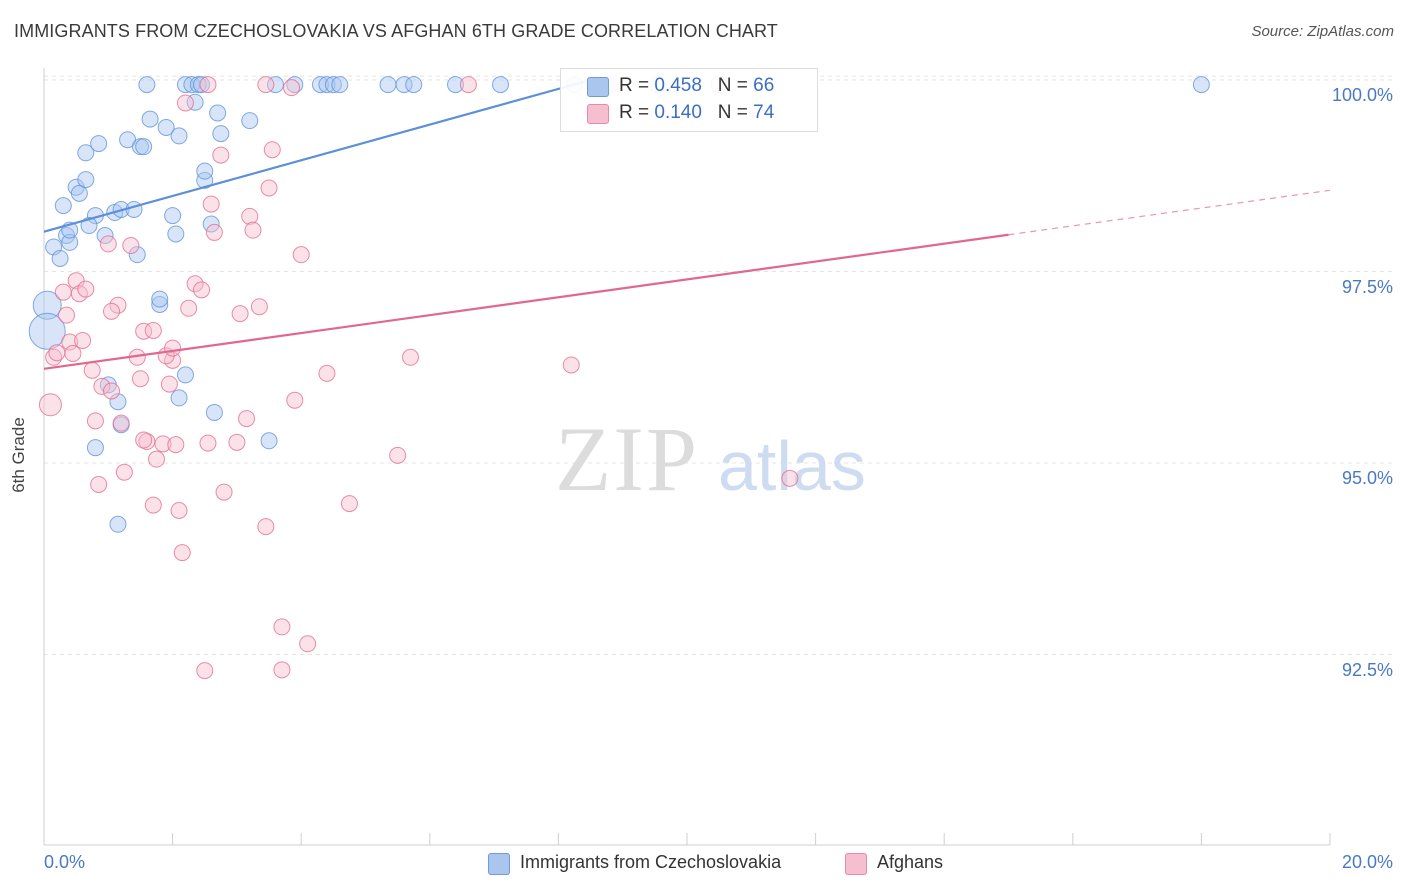  Describe the element at coordinates (764, 85) in the screenshot. I see `n-value: 66` at that location.